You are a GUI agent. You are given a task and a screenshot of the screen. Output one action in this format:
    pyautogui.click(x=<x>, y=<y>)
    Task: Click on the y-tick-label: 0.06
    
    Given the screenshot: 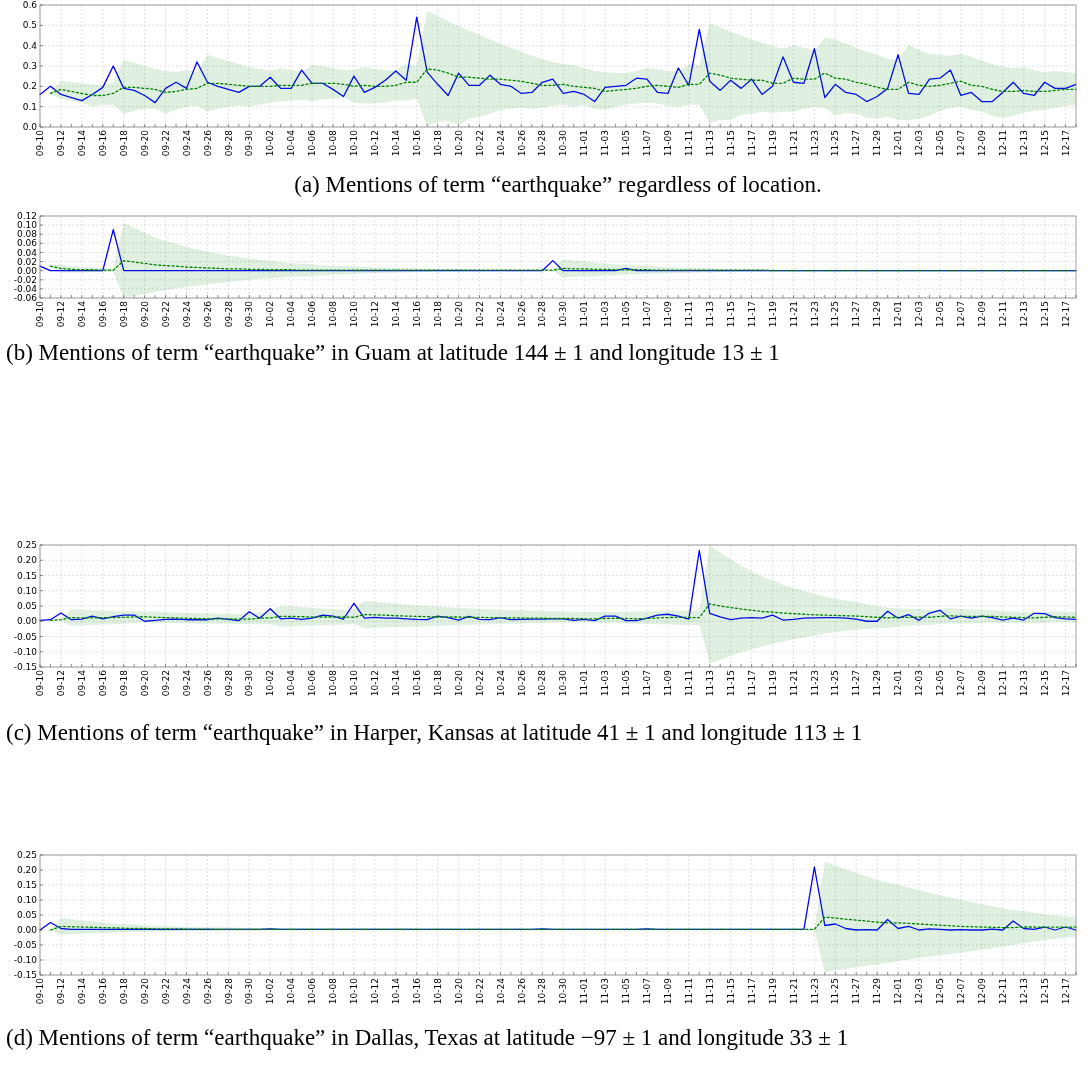 What is the action you would take?
    pyautogui.click(x=27, y=243)
    